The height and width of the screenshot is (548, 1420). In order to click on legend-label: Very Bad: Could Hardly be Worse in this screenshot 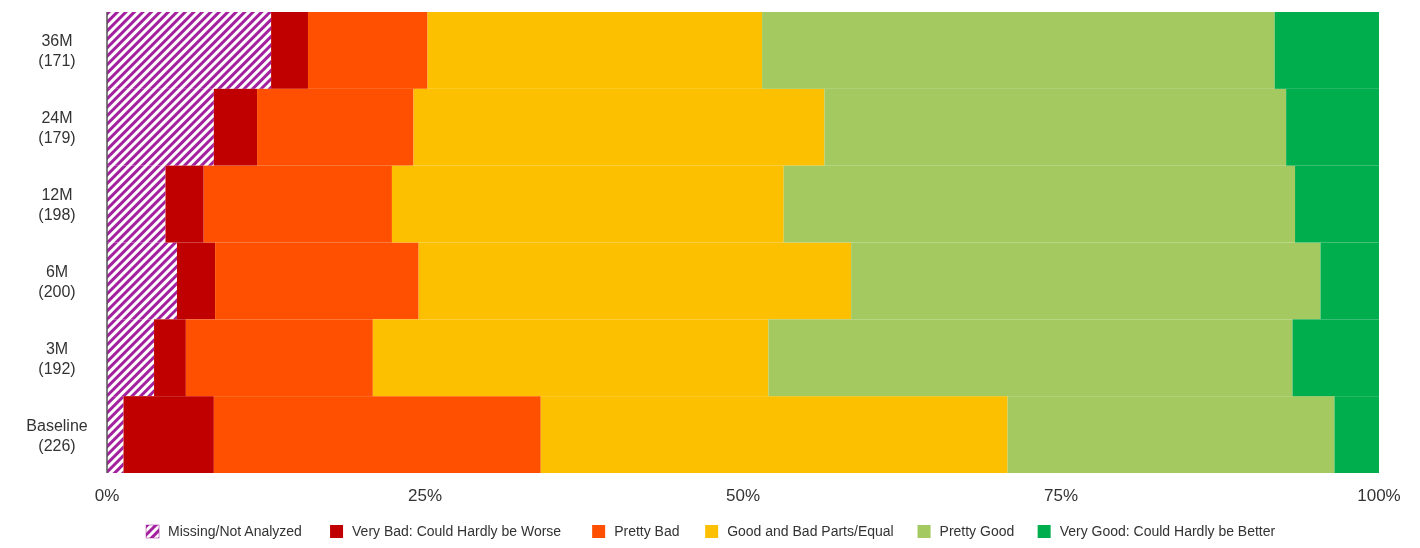, I will do `click(457, 531)`.